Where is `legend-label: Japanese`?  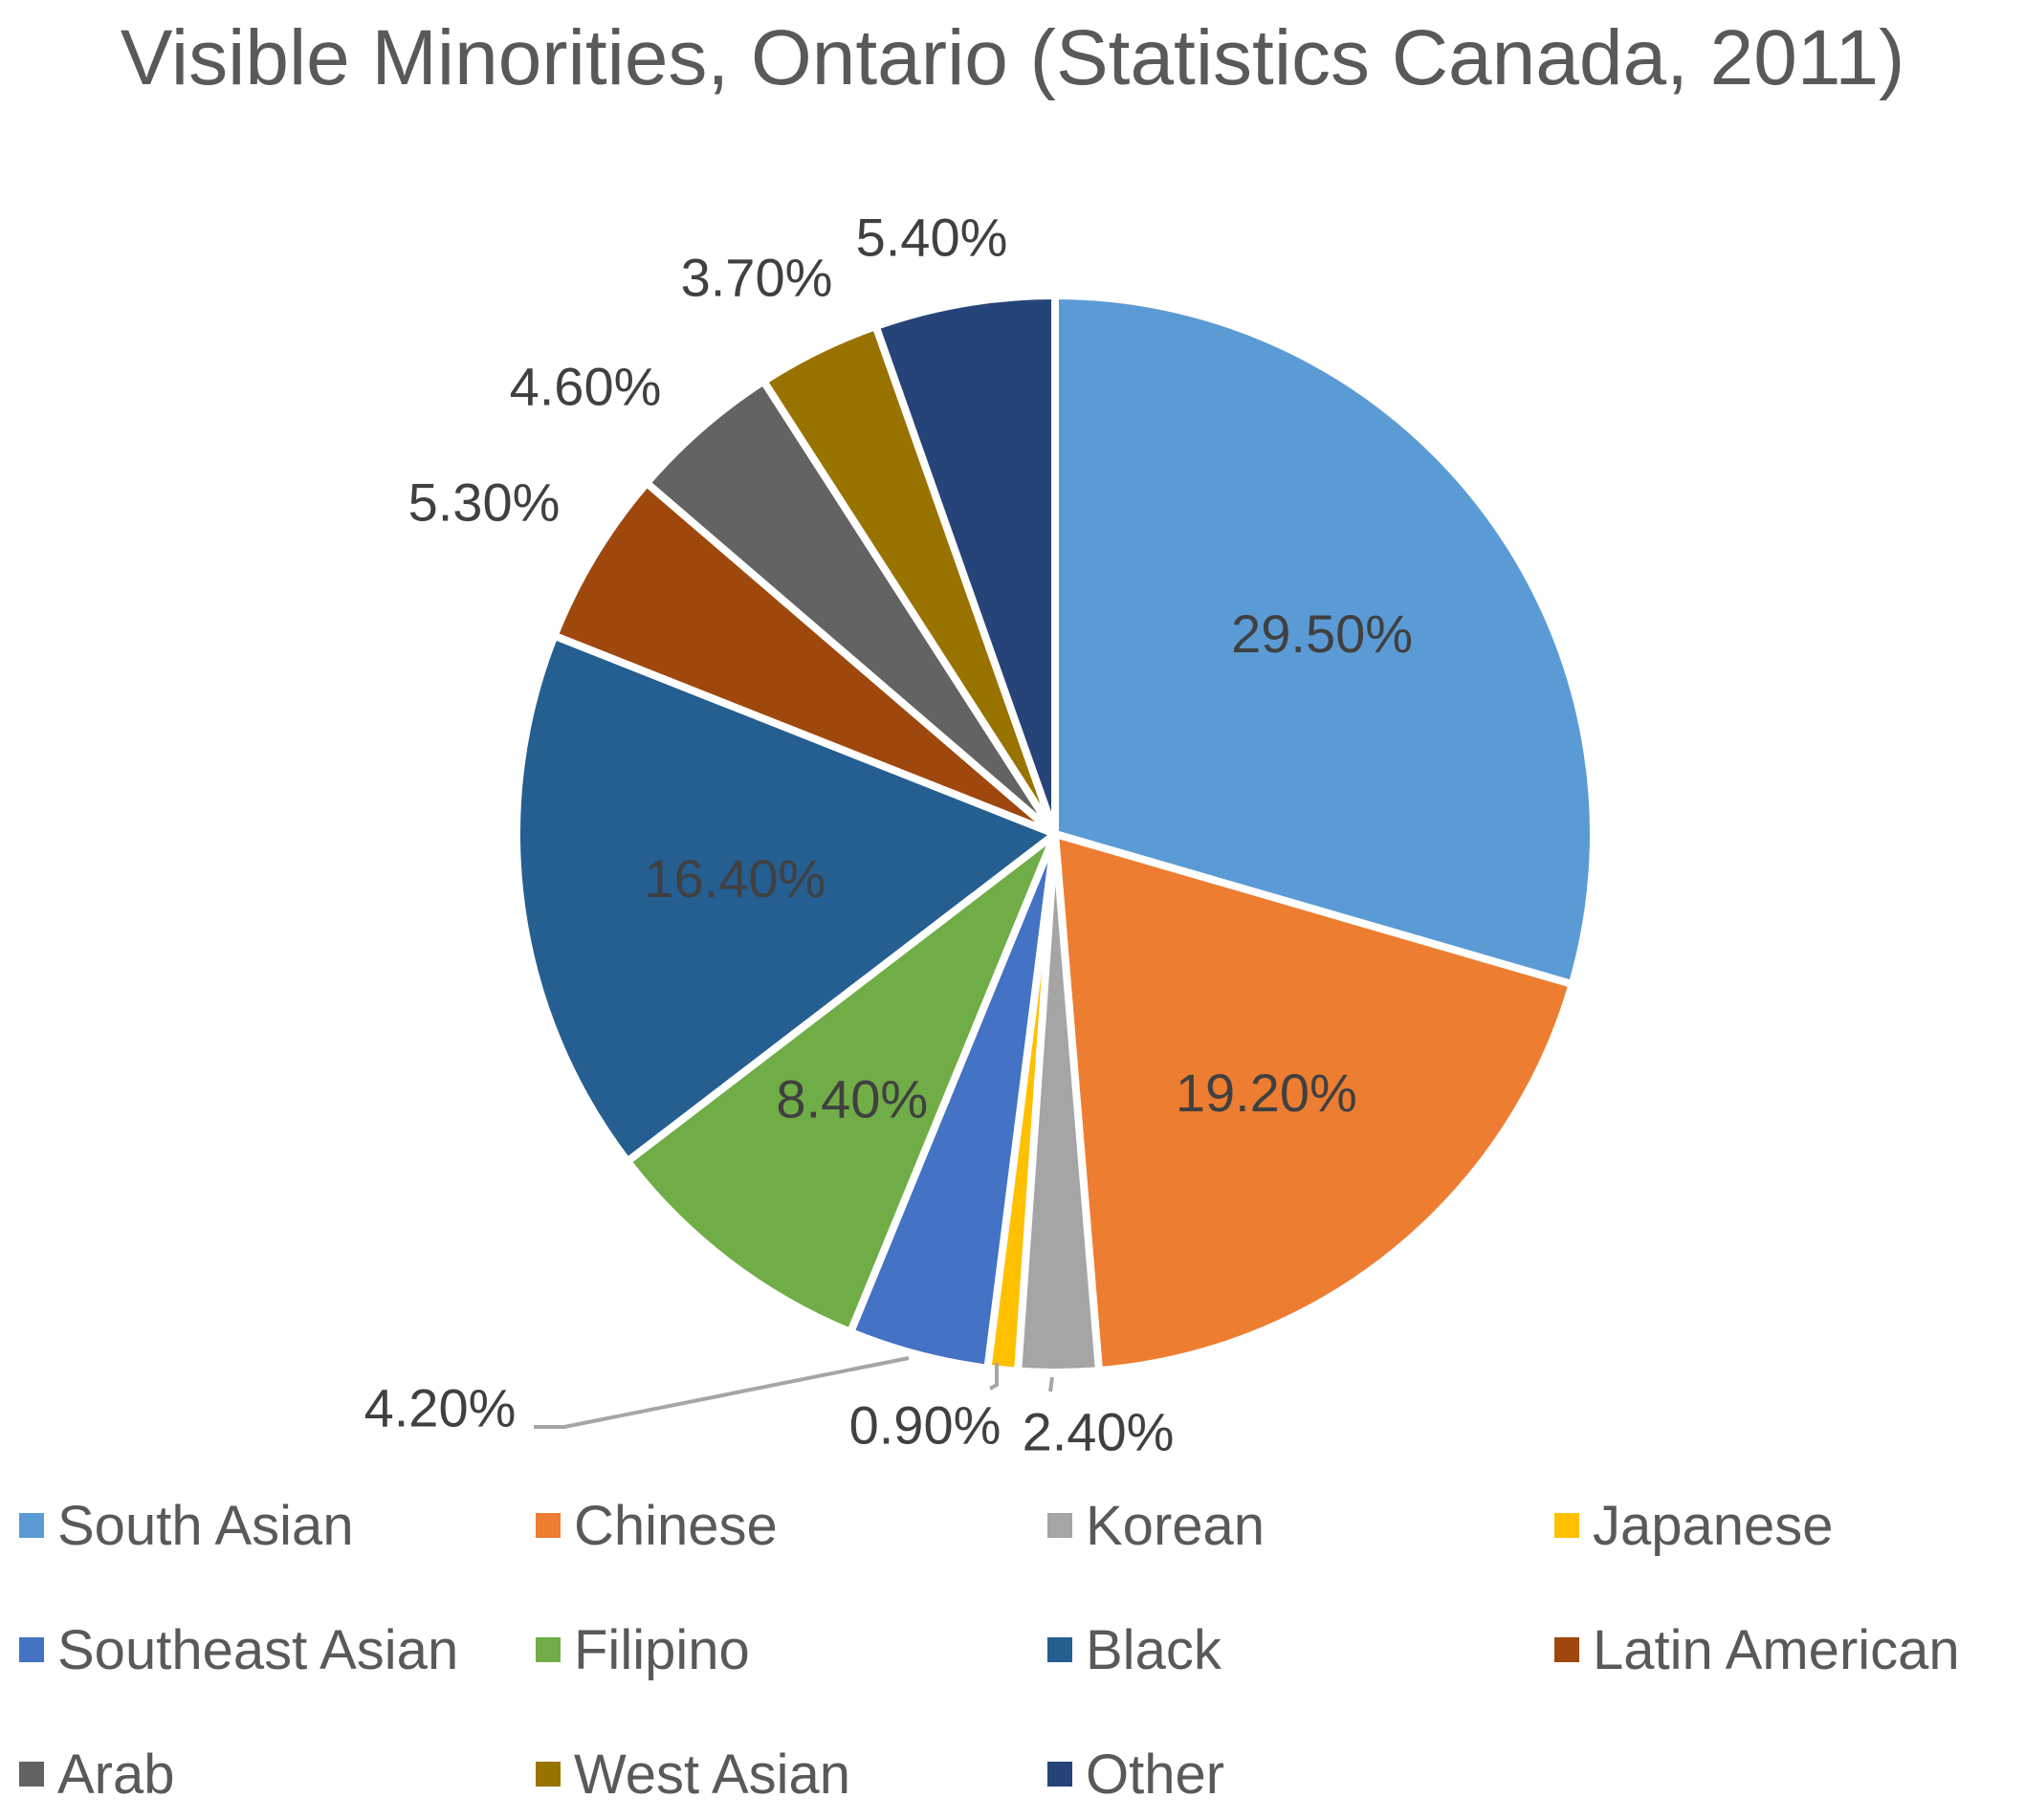
legend-label: Japanese is located at coordinates (1714, 1526).